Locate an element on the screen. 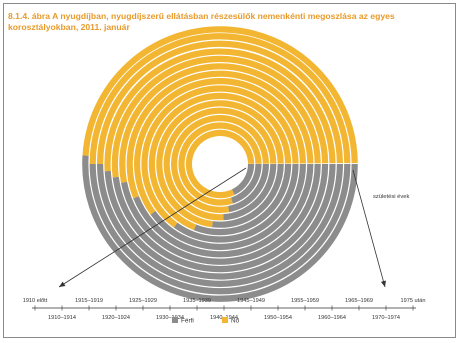  legend-swatch-male is located at coordinates (175, 320).